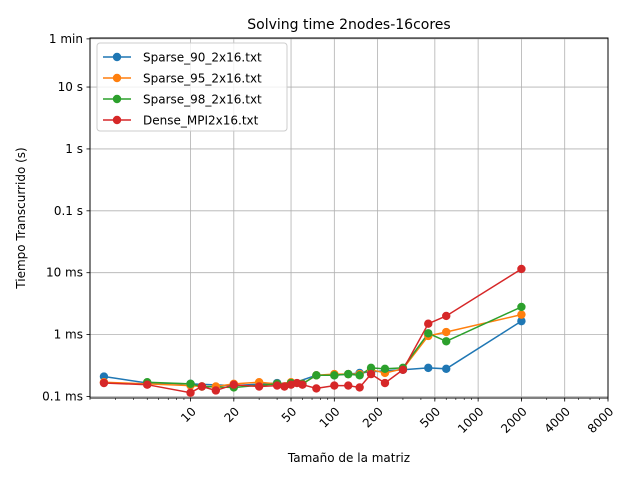  I want to click on y-tick-label: 0.1 s, so click(68, 211).